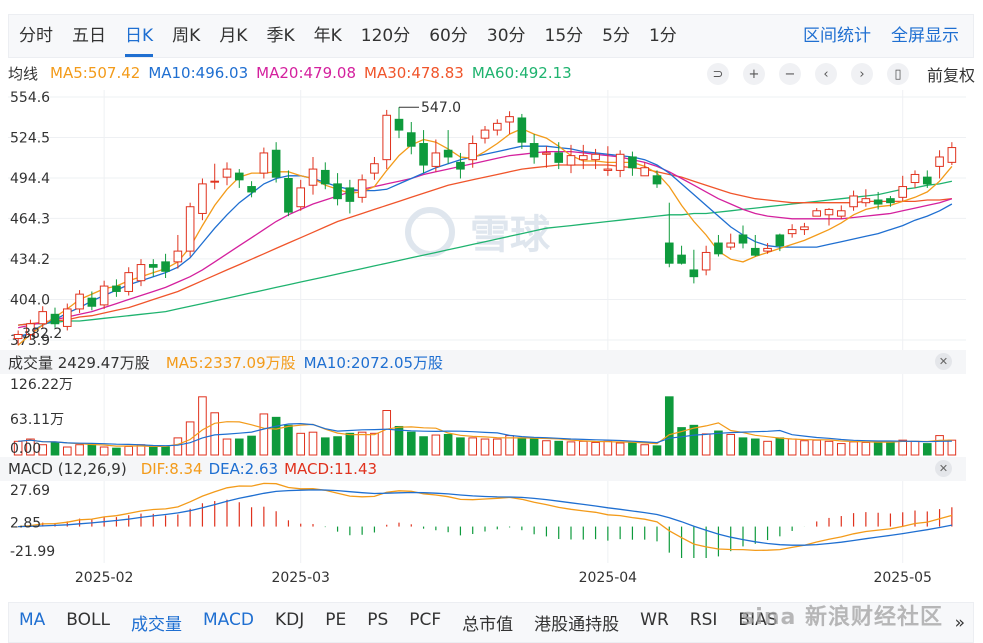  What do you see at coordinates (228, 620) in the screenshot?
I see `indicator-tab: MACD` at bounding box center [228, 620].